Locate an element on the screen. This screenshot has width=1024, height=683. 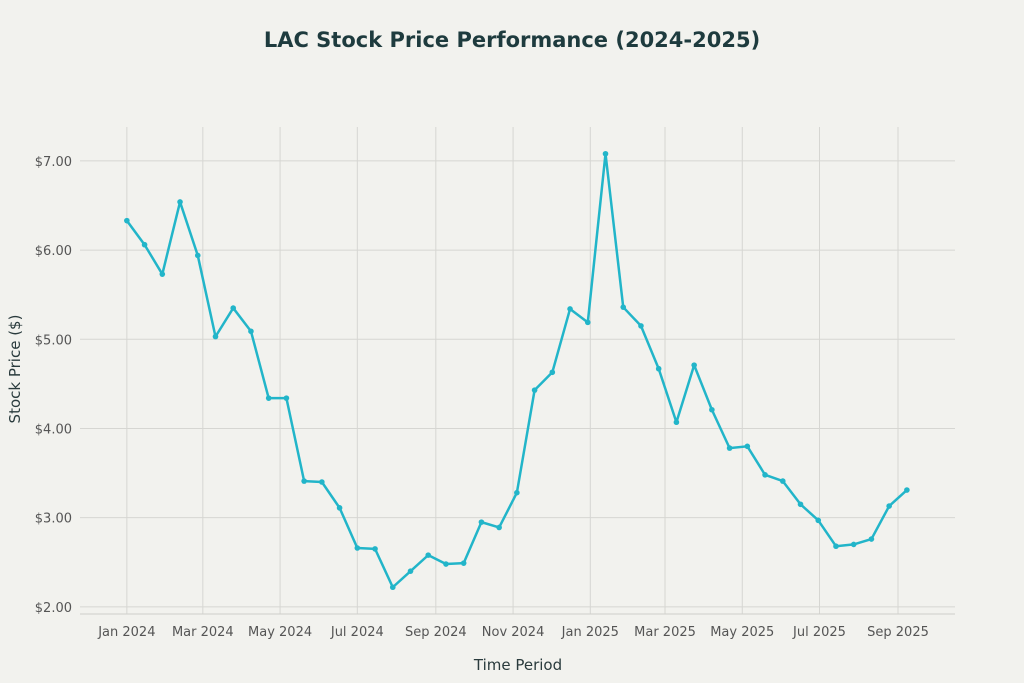
y-tick-label: $6.00 is located at coordinates (53, 251).